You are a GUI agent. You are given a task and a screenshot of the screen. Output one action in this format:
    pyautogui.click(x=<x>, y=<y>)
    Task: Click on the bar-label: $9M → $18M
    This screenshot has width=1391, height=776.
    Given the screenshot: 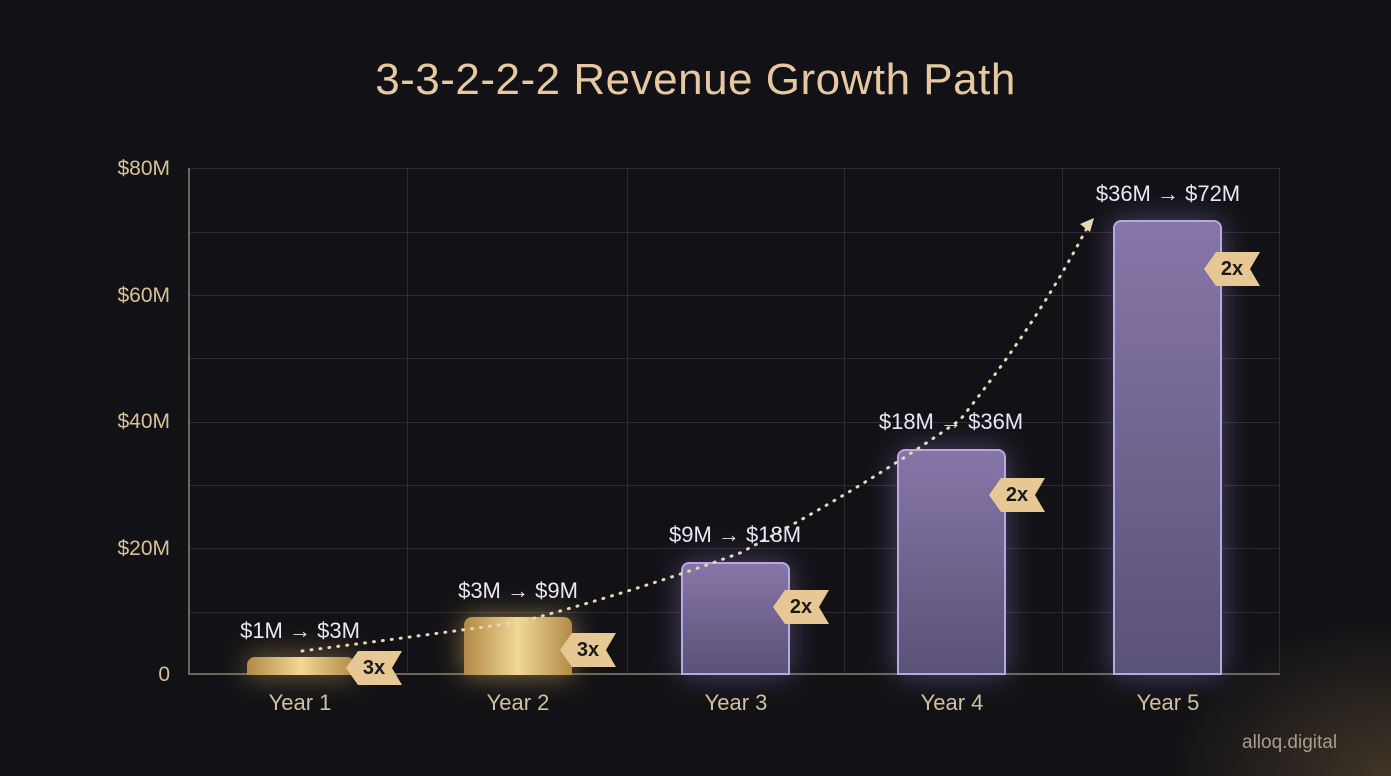 What is the action you would take?
    pyautogui.click(x=735, y=534)
    